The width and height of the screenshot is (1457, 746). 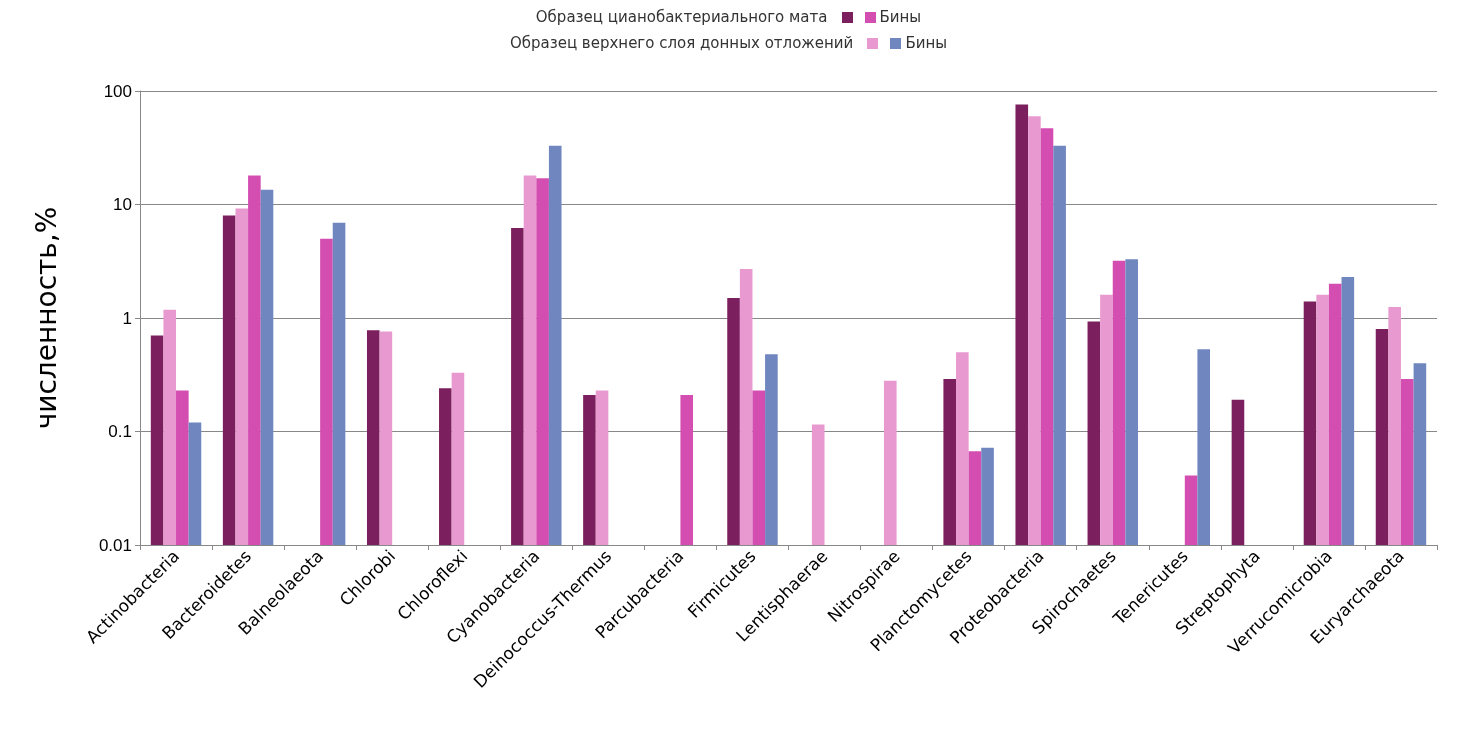 I want to click on text: Образец цианобактериального мата, so click(x=681, y=17).